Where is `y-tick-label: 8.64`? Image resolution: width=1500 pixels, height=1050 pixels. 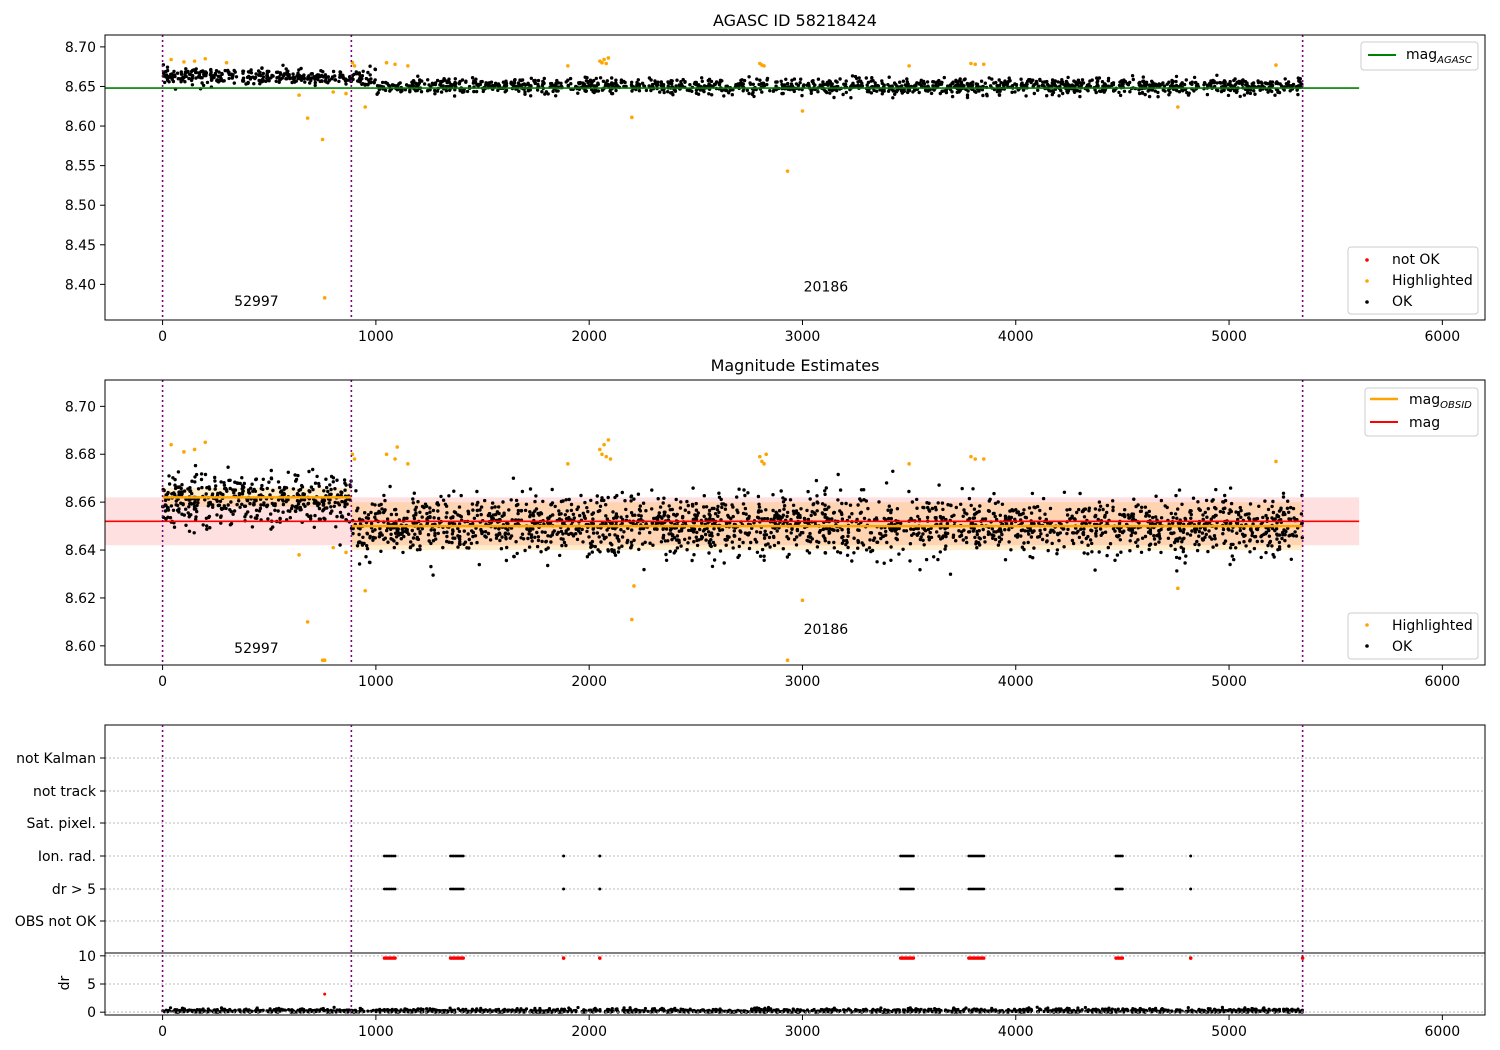 y-tick-label: 8.64 is located at coordinates (80, 551).